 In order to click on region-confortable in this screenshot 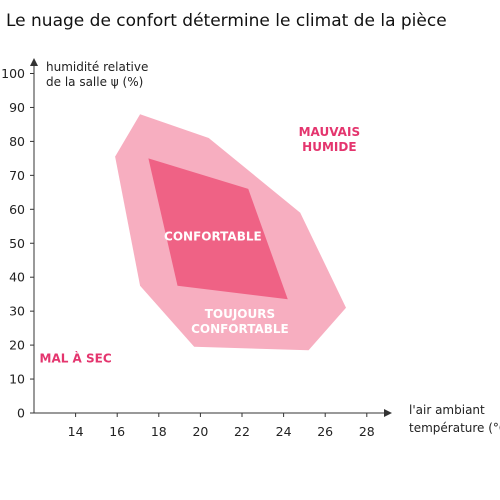, I will do `click(218, 229)`.